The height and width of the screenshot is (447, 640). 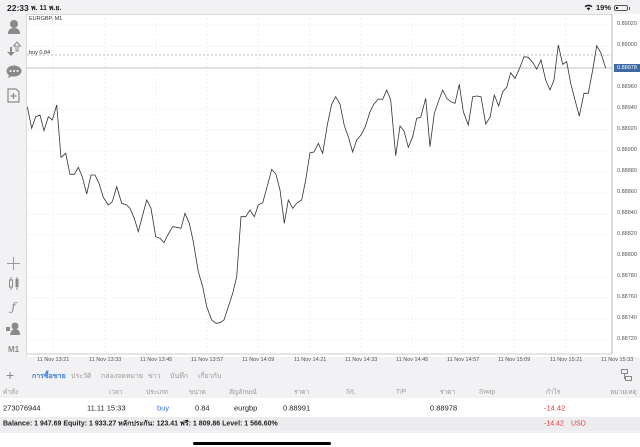 What do you see at coordinates (156, 360) in the screenshot?
I see `x-tick: 11 Nov 13:45` at bounding box center [156, 360].